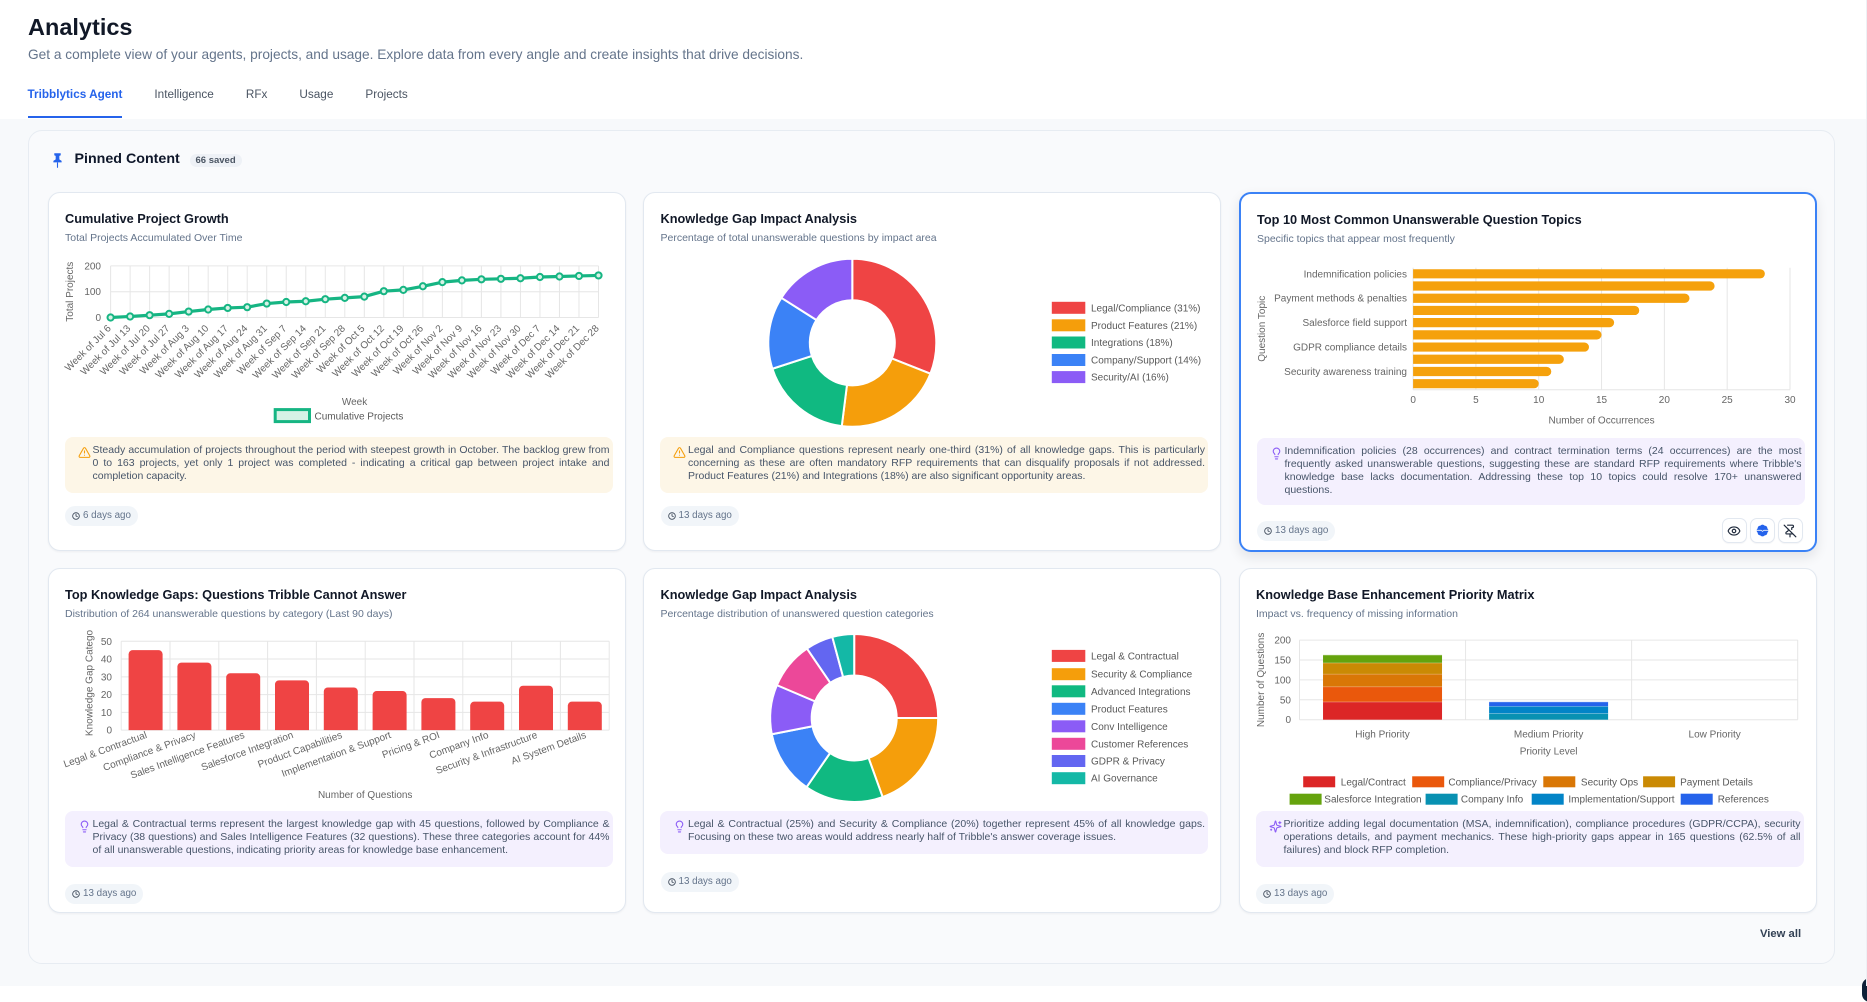 This screenshot has height=1002, width=1867. What do you see at coordinates (1146, 361) in the screenshot?
I see `svg-text: Company/Support (14%)` at bounding box center [1146, 361].